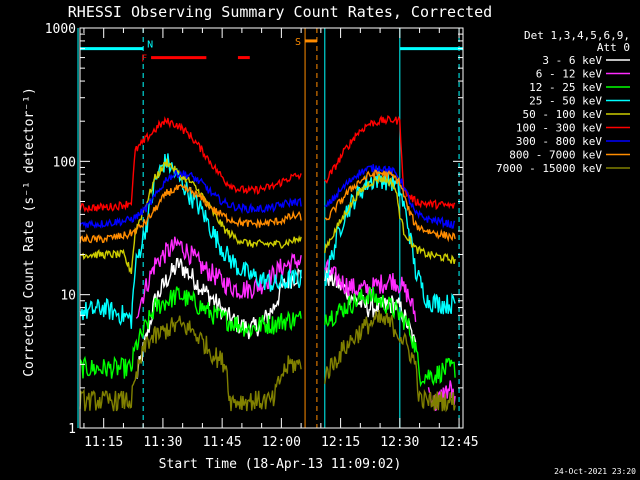 Image resolution: width=640 pixels, height=480 pixels. I want to click on legend-label-1: 6 - 12 keV, so click(569, 74).